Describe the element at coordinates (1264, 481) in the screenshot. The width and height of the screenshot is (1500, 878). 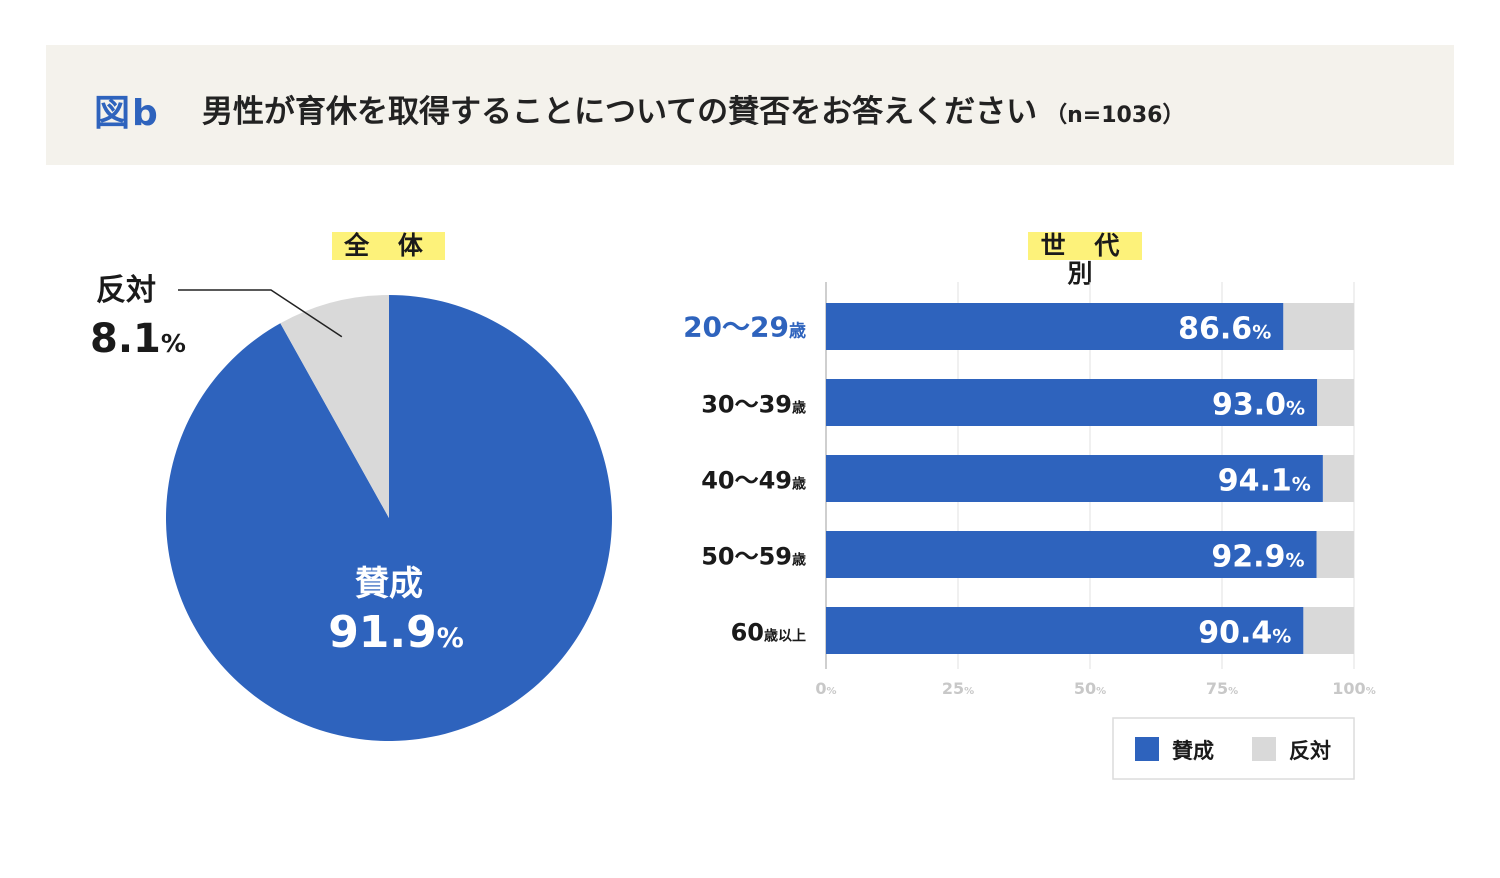
I see `bar-value-2: 94.1%` at that location.